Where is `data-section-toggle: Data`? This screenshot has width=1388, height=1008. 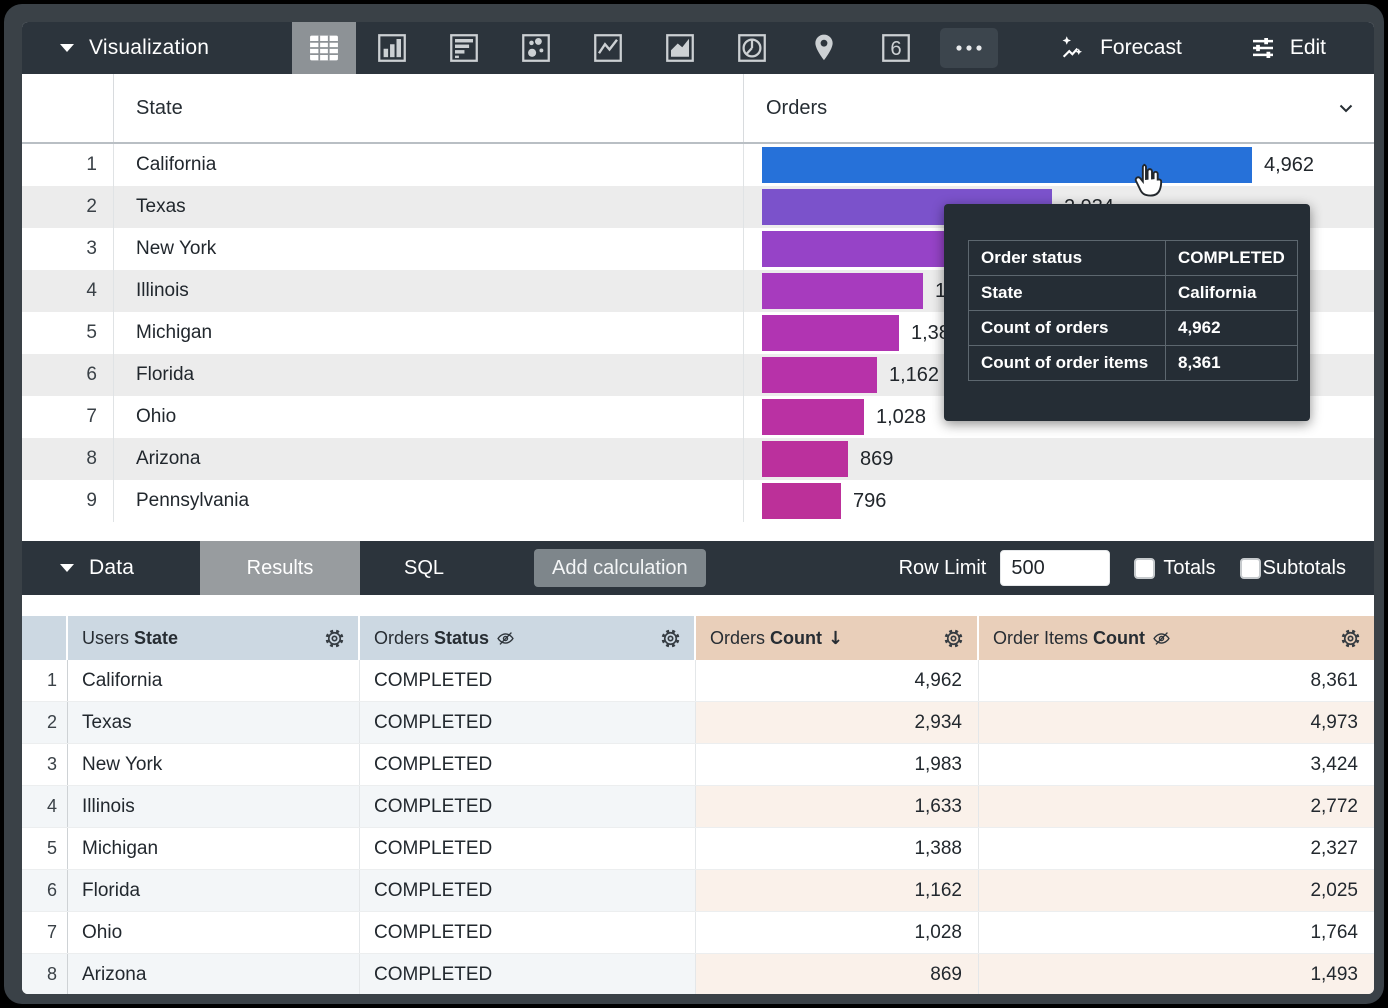
data-section-toggle: Data is located at coordinates (111, 568).